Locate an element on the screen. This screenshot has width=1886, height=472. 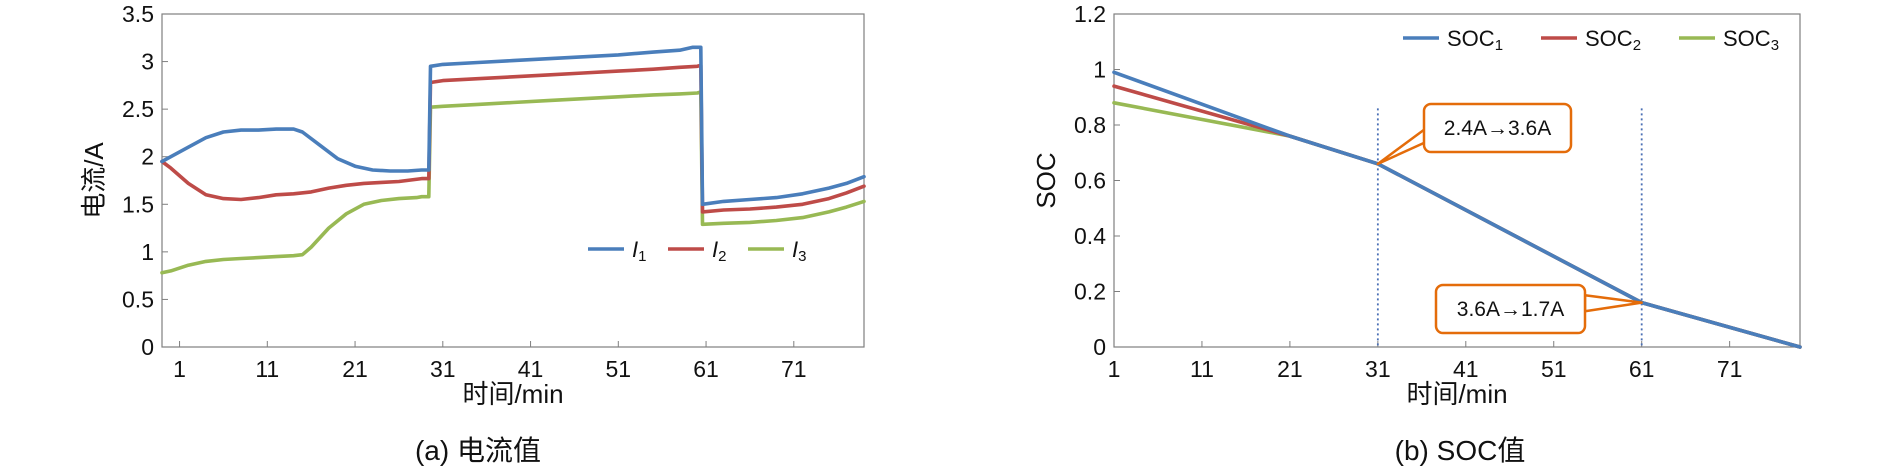
current-x-tick-label: 41 is located at coordinates (531, 369).